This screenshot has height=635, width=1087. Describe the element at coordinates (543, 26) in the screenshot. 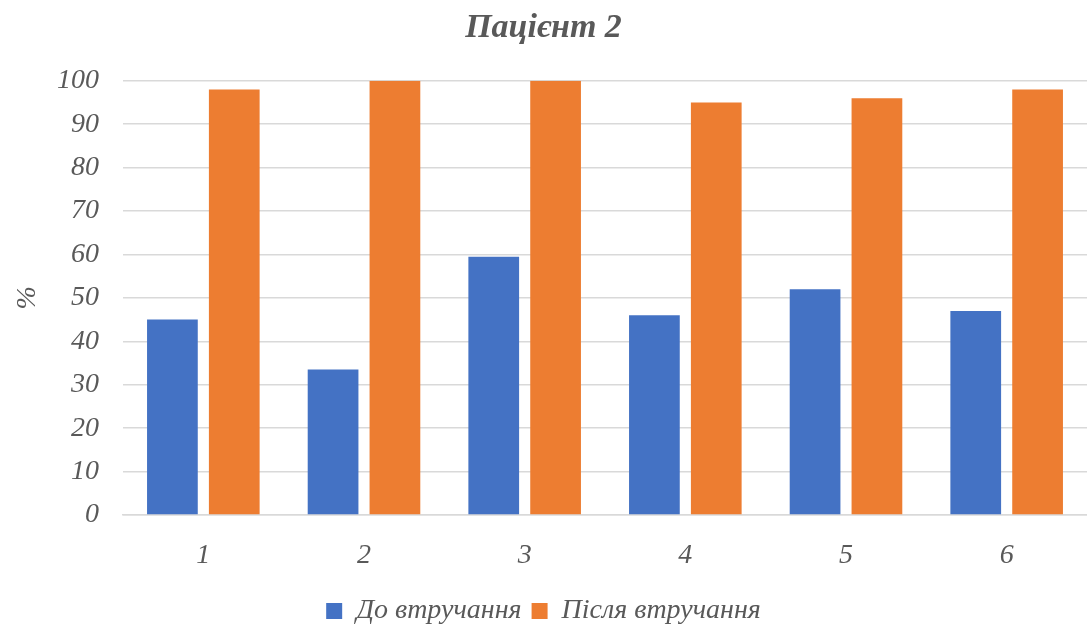

I see `chart-title: Пацієнт 2` at that location.